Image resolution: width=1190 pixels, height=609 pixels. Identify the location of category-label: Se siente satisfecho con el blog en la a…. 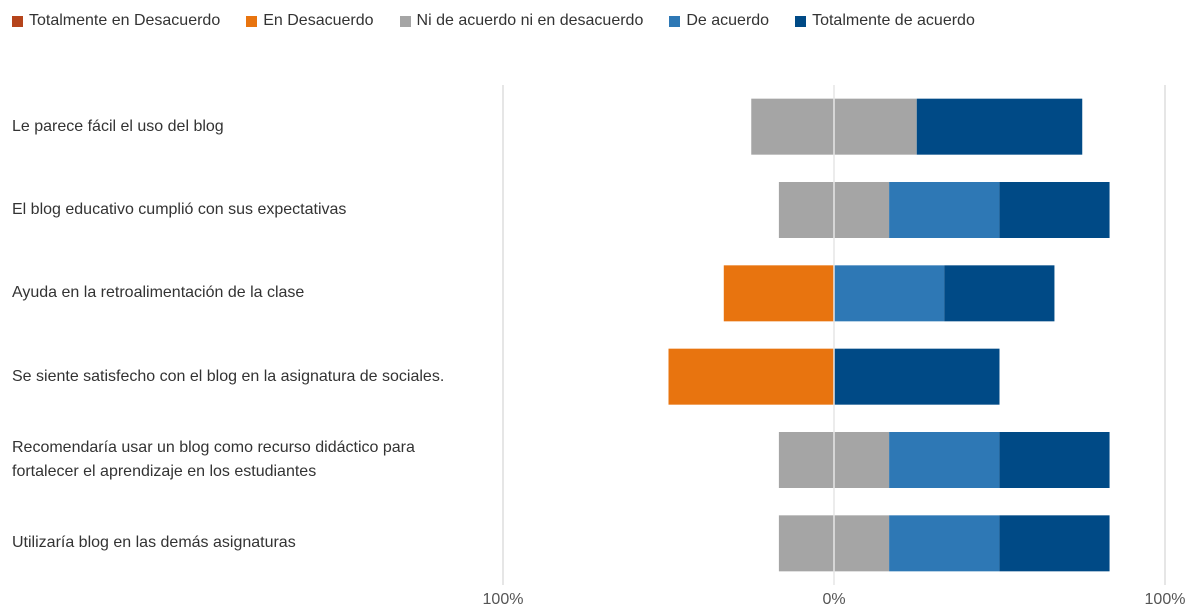
(228, 376).